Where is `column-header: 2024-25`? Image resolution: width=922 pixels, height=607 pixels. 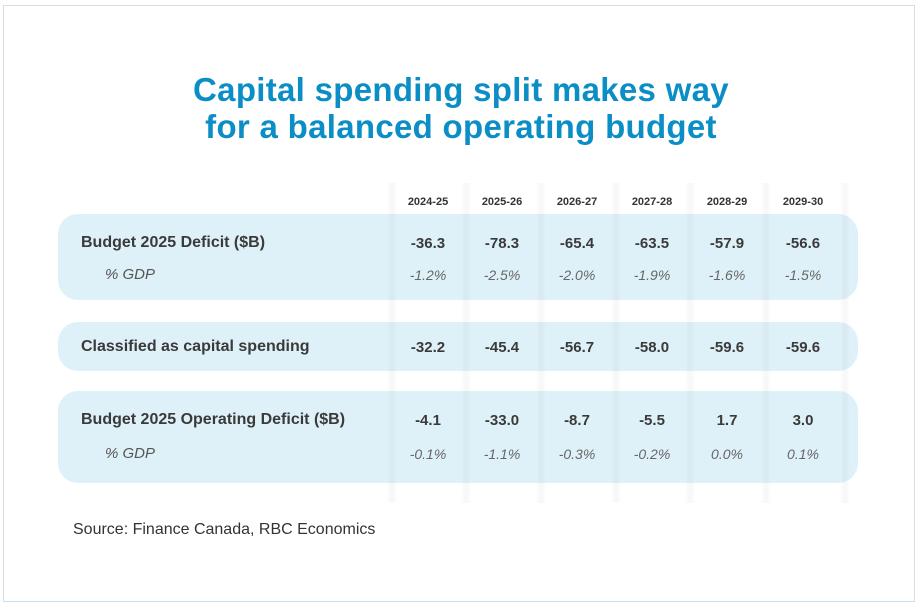
column-header: 2024-25 is located at coordinates (428, 202).